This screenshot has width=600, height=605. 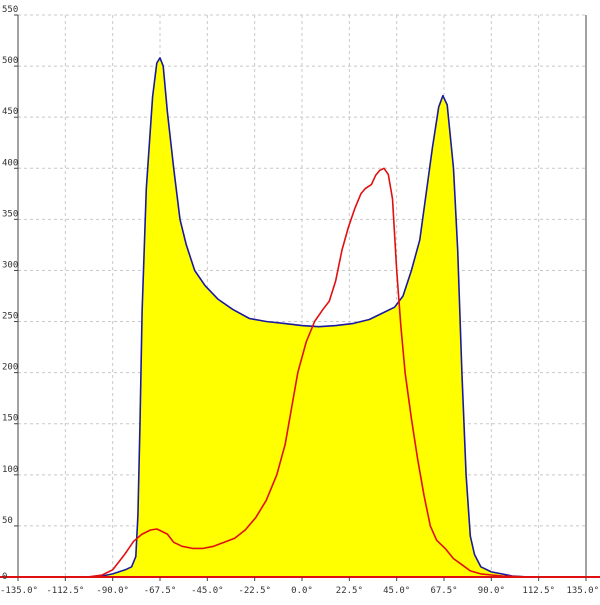 What do you see at coordinates (443, 591) in the screenshot?
I see `x-tick-label: 67.5°` at bounding box center [443, 591].